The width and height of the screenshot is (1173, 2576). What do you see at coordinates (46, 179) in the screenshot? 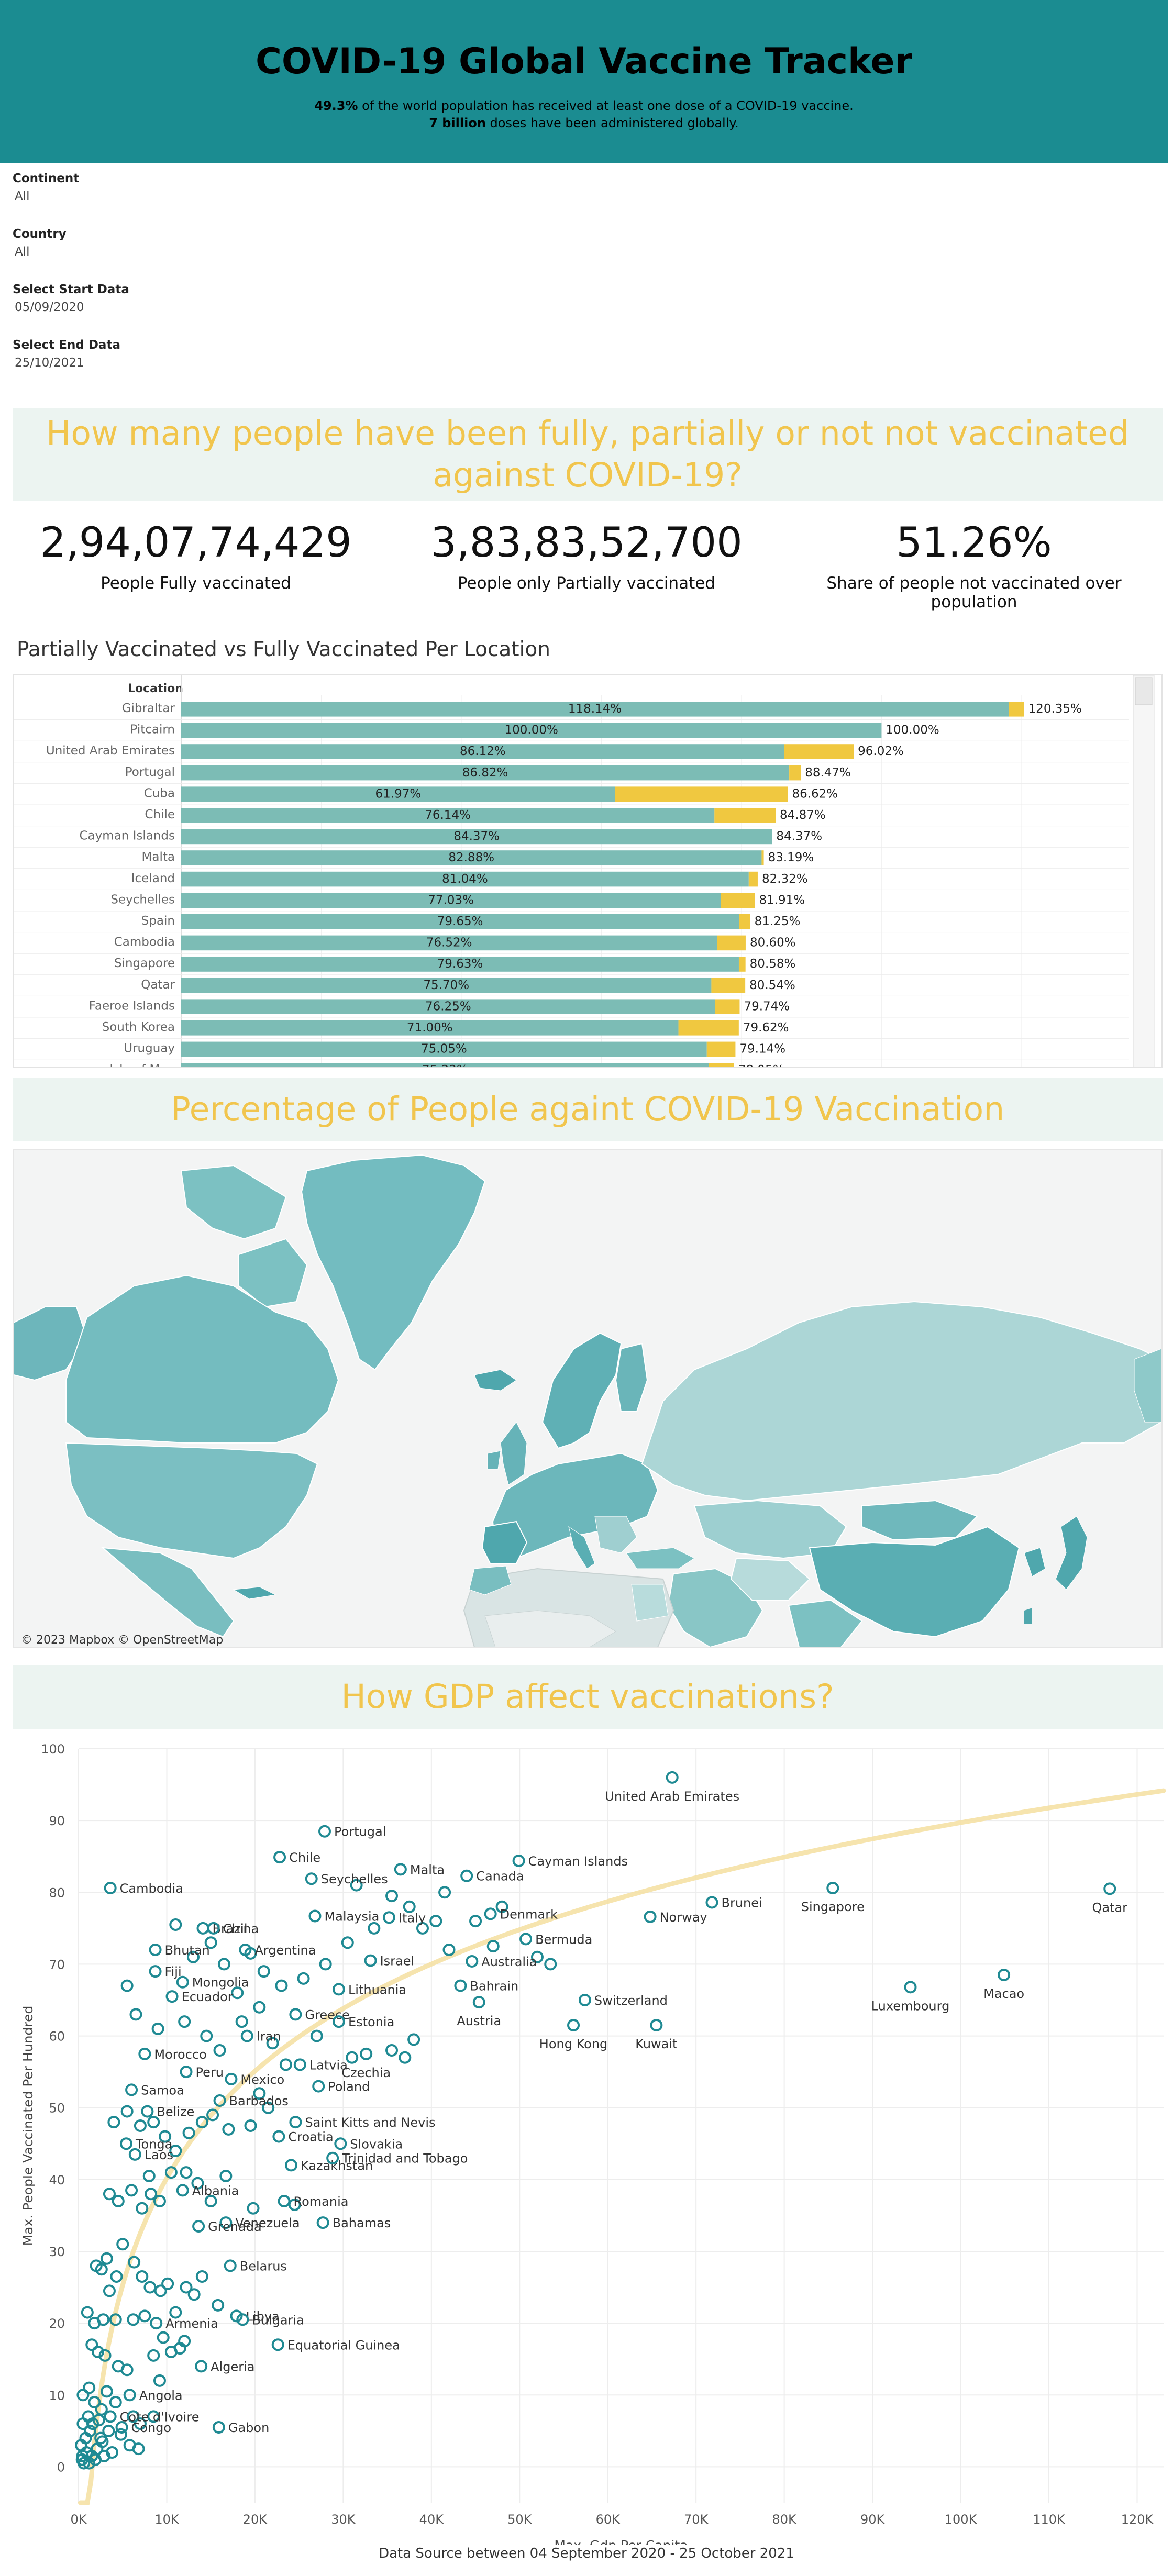
I see `continent-filter-label: Continent` at bounding box center [46, 179].